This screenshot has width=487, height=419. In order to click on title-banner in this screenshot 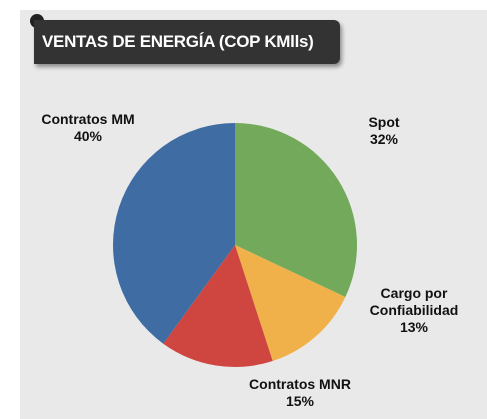, I will do `click(187, 42)`.